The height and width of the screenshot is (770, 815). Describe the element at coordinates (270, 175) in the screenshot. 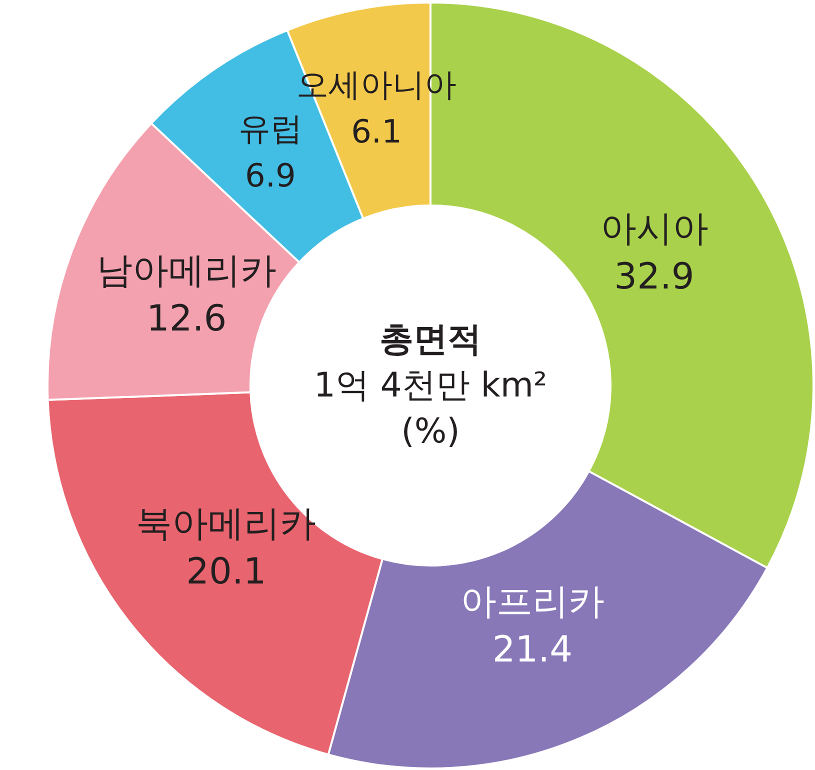

I see `data-label: 6.9` at that location.